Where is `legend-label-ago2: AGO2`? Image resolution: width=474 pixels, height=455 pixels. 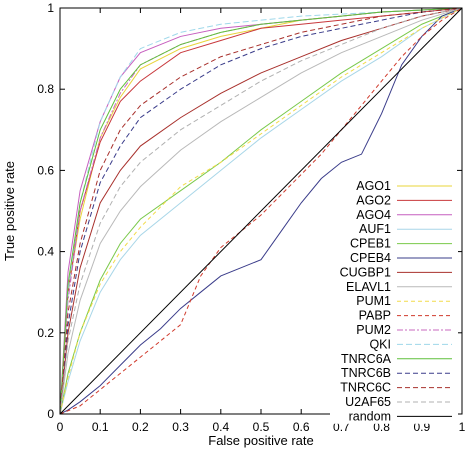 legend-label-ago2: AGO2 is located at coordinates (373, 200).